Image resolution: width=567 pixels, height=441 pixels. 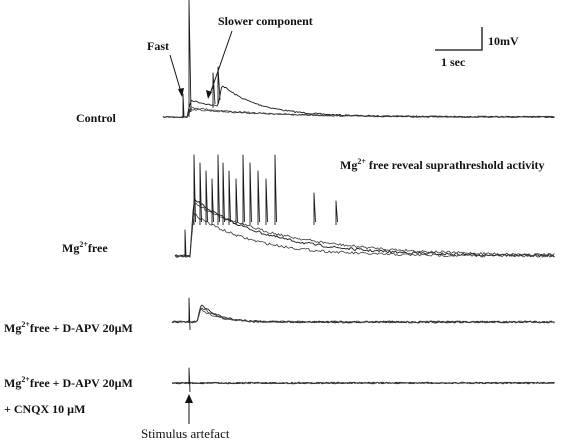 I want to click on cnqx-label-line2: + CNQX 10 µM, so click(x=44, y=409).